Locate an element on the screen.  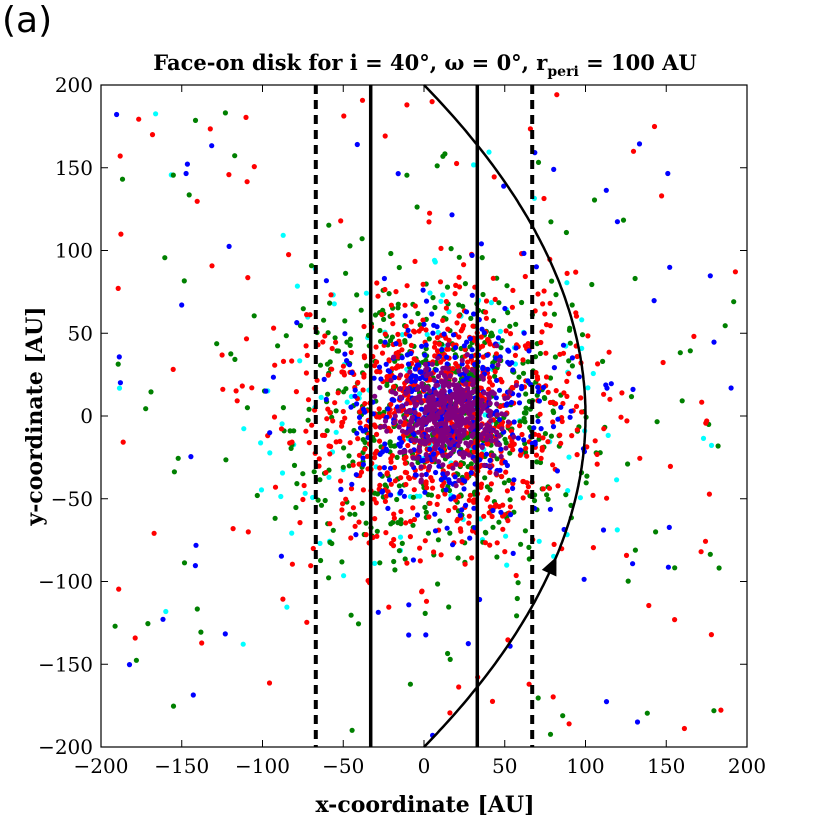
y-tick-label: −200 is located at coordinates (65, 747).